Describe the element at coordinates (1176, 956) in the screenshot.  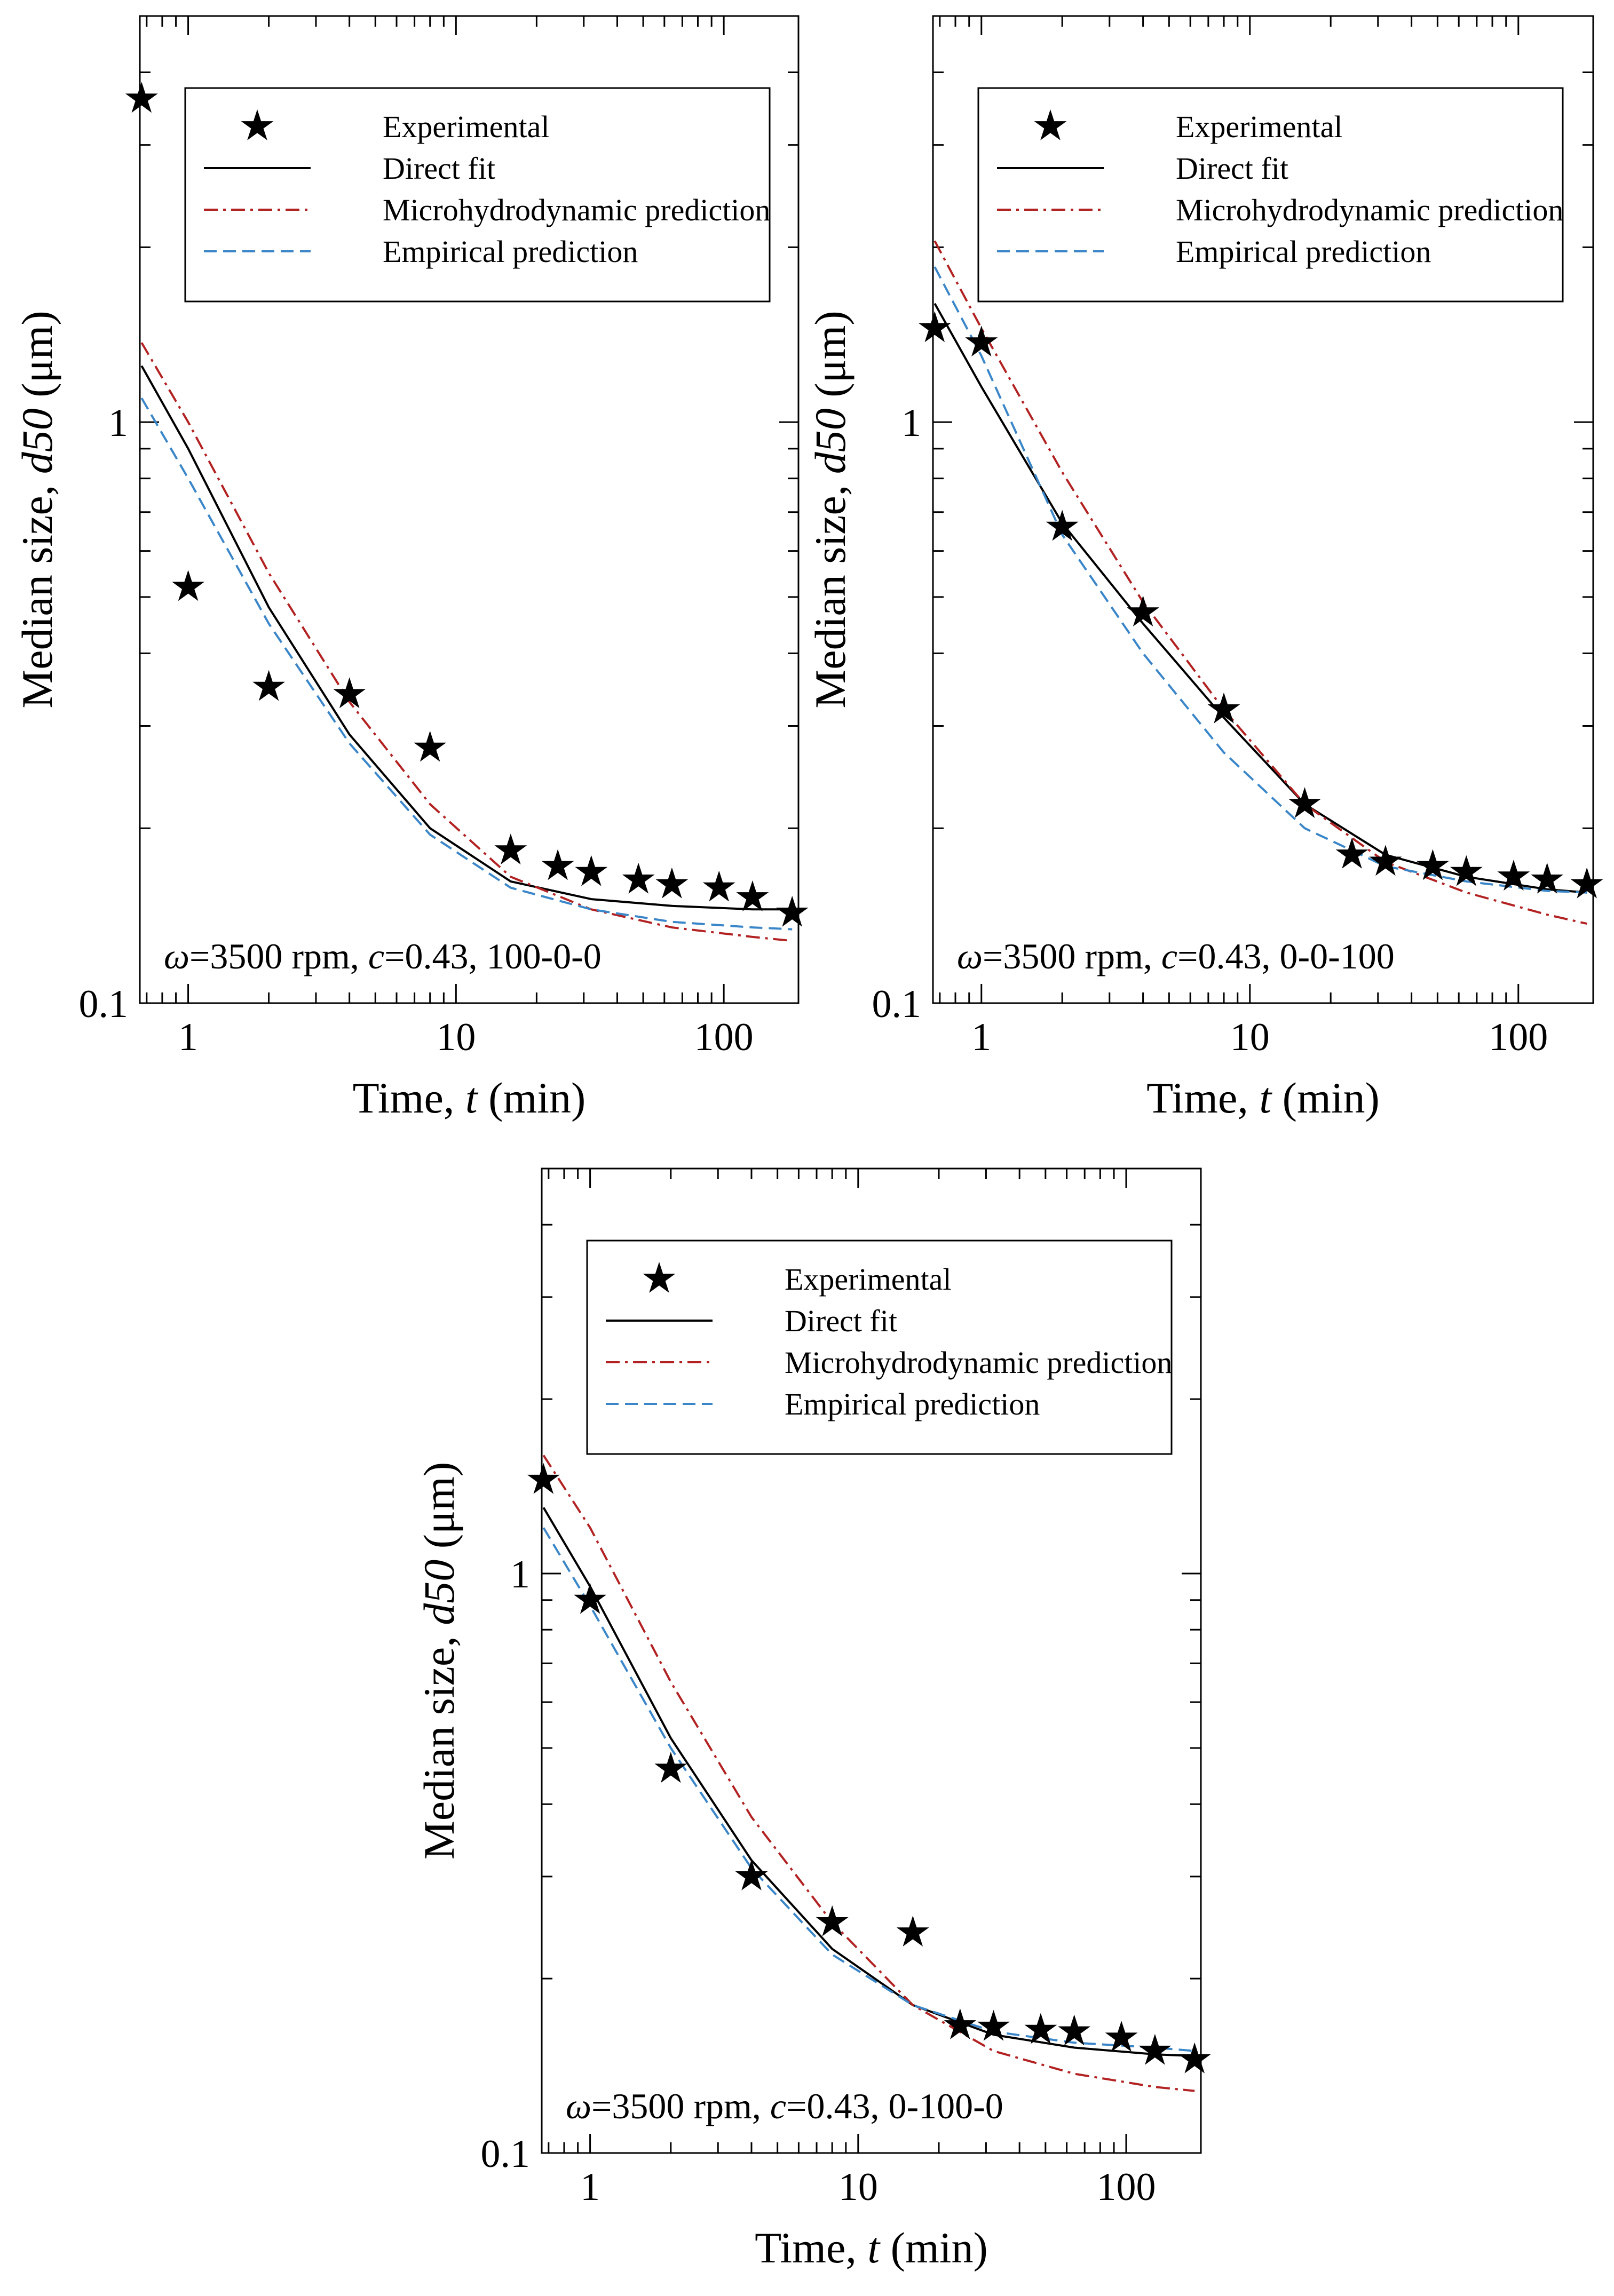
I see `condition-annotation: ω=3500 rpm, c=0.43, 0-0-100` at that location.